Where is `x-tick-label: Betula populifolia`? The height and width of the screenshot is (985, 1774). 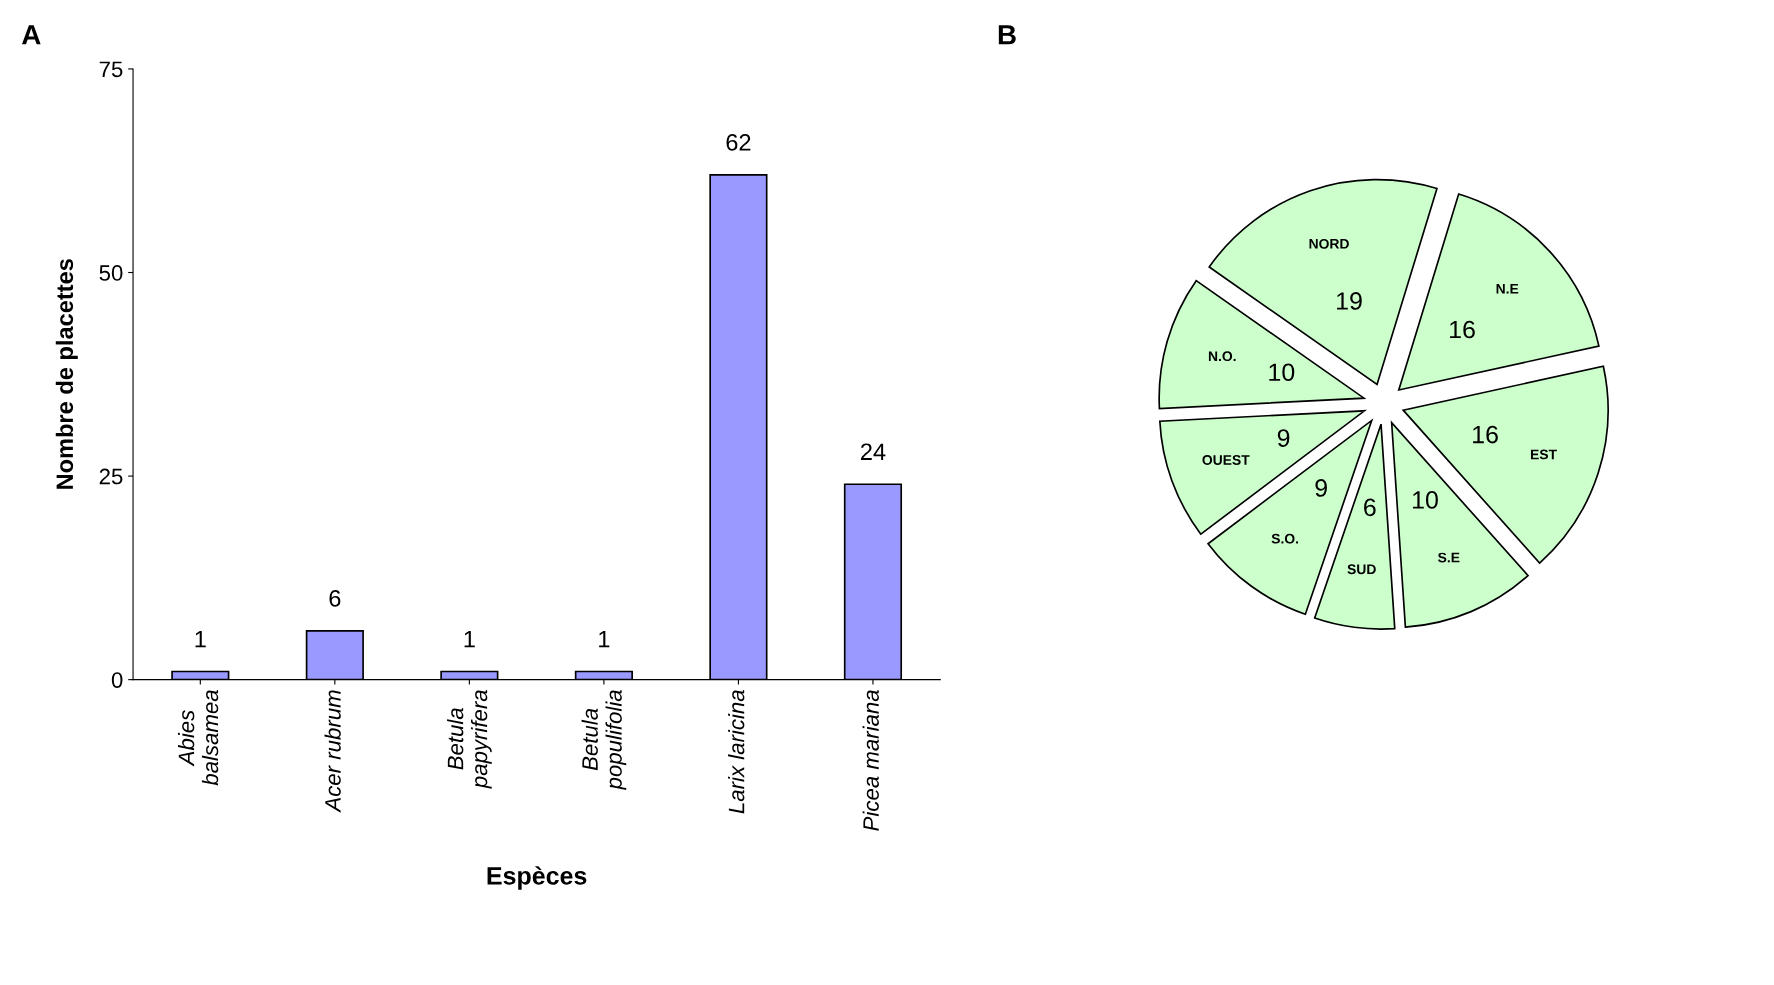 x-tick-label: Betula populifolia is located at coordinates (604, 740).